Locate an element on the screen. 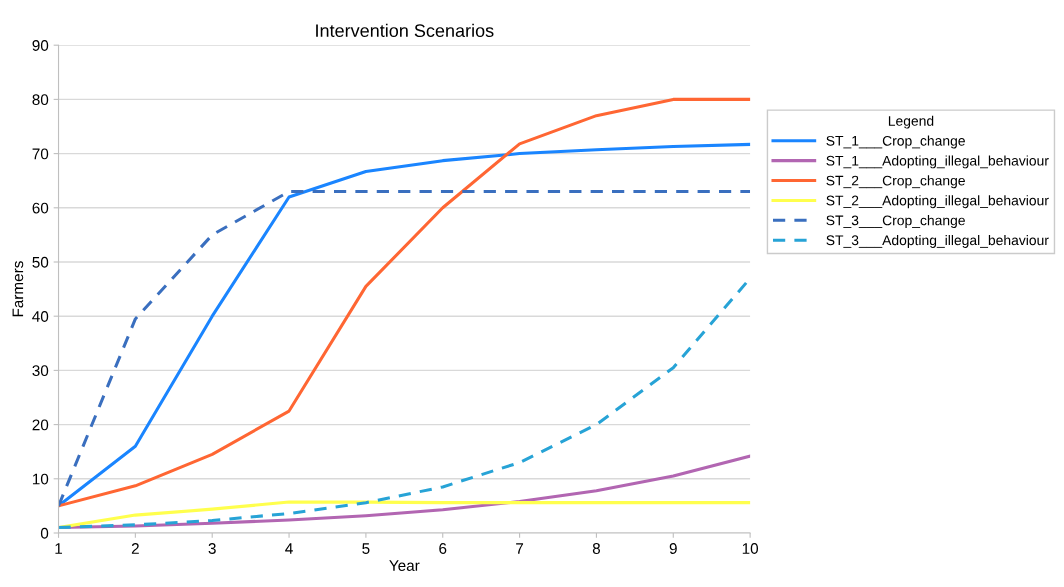 This screenshot has height=587, width=1064. y-tick-label: 30 is located at coordinates (40, 371).